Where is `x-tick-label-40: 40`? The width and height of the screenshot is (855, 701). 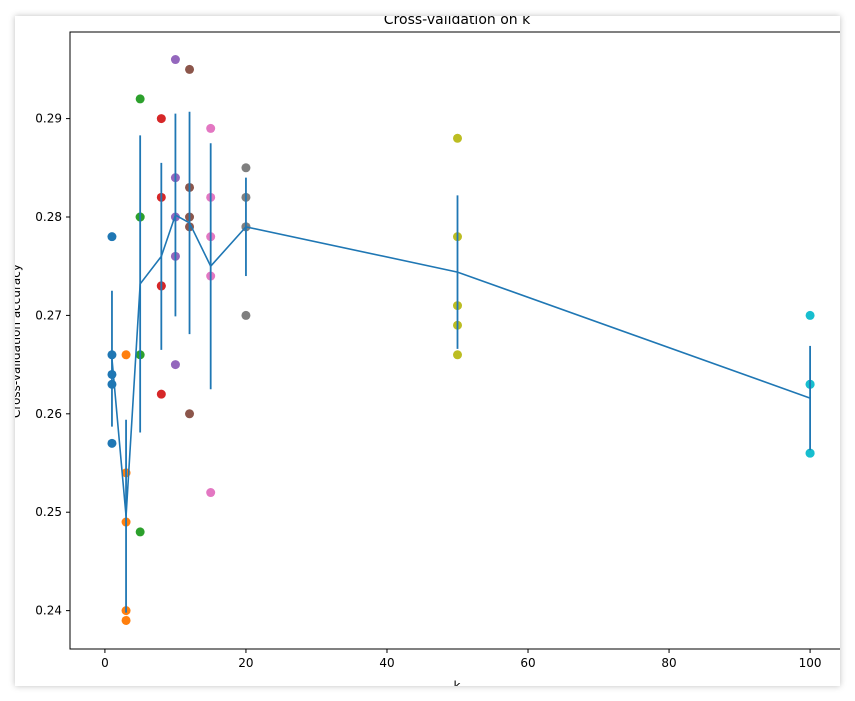 x-tick-label-40: 40 is located at coordinates (386, 663).